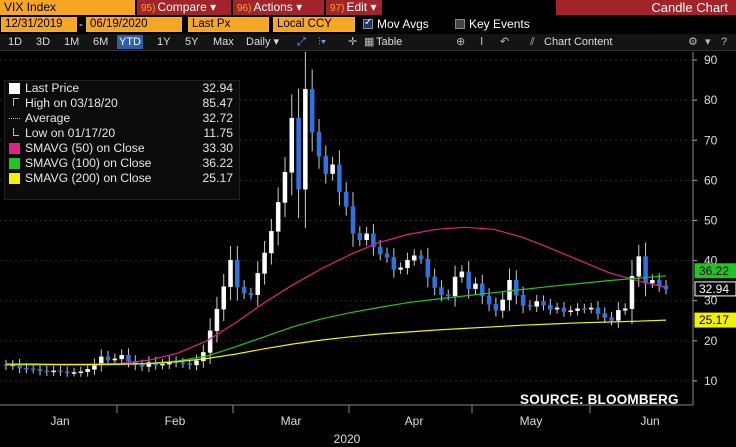 The width and height of the screenshot is (736, 447). I want to click on y-tick-label: 70, so click(711, 140).